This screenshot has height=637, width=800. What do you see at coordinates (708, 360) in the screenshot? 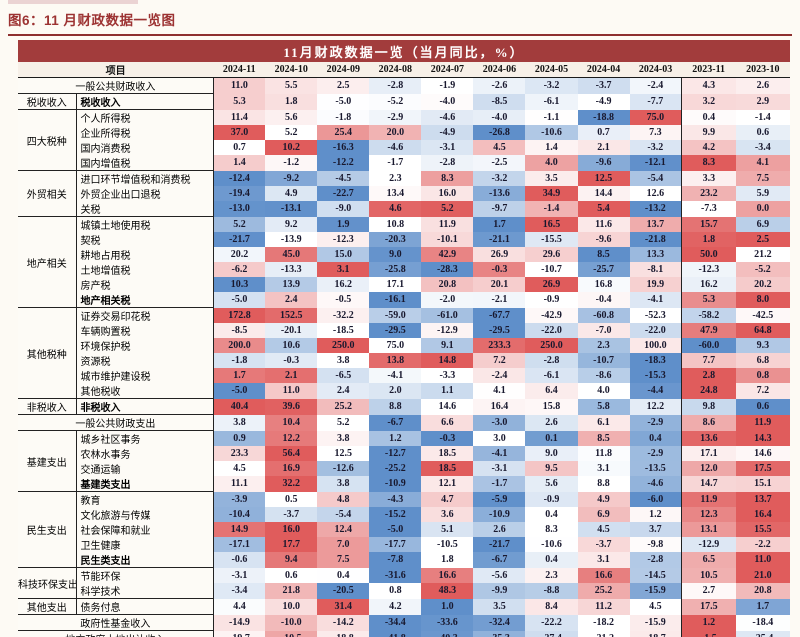
I see `data-cell: 7.7` at bounding box center [708, 360].